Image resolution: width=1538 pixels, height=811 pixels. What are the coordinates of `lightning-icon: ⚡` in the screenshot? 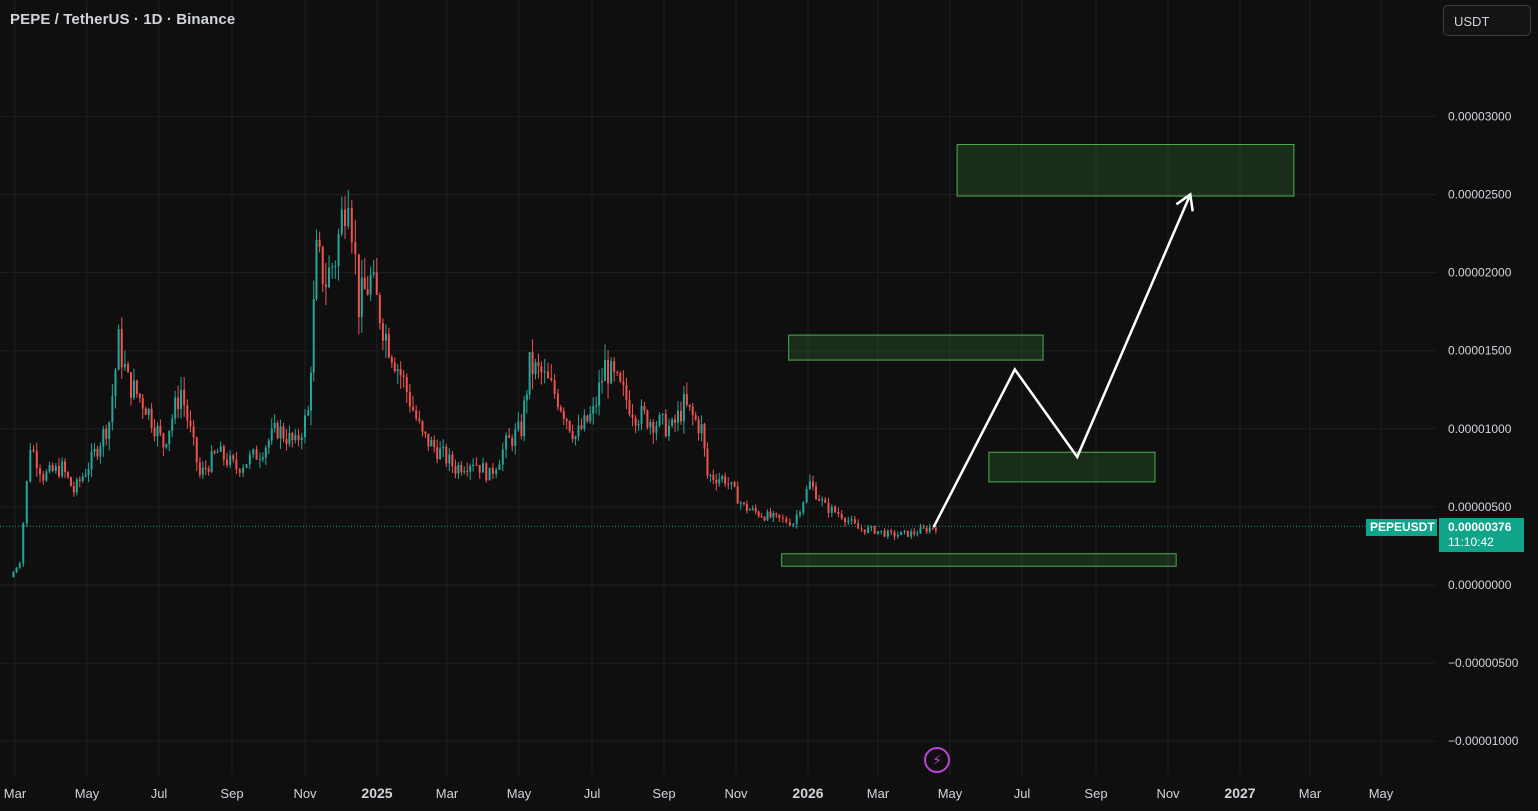 It's located at (937, 760).